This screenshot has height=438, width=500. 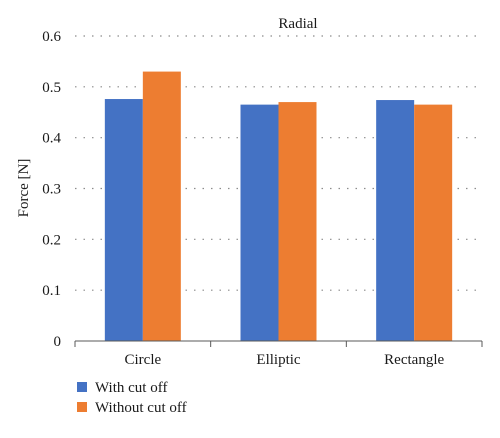 I want to click on y-tick-label: 0.4, so click(x=51, y=139).